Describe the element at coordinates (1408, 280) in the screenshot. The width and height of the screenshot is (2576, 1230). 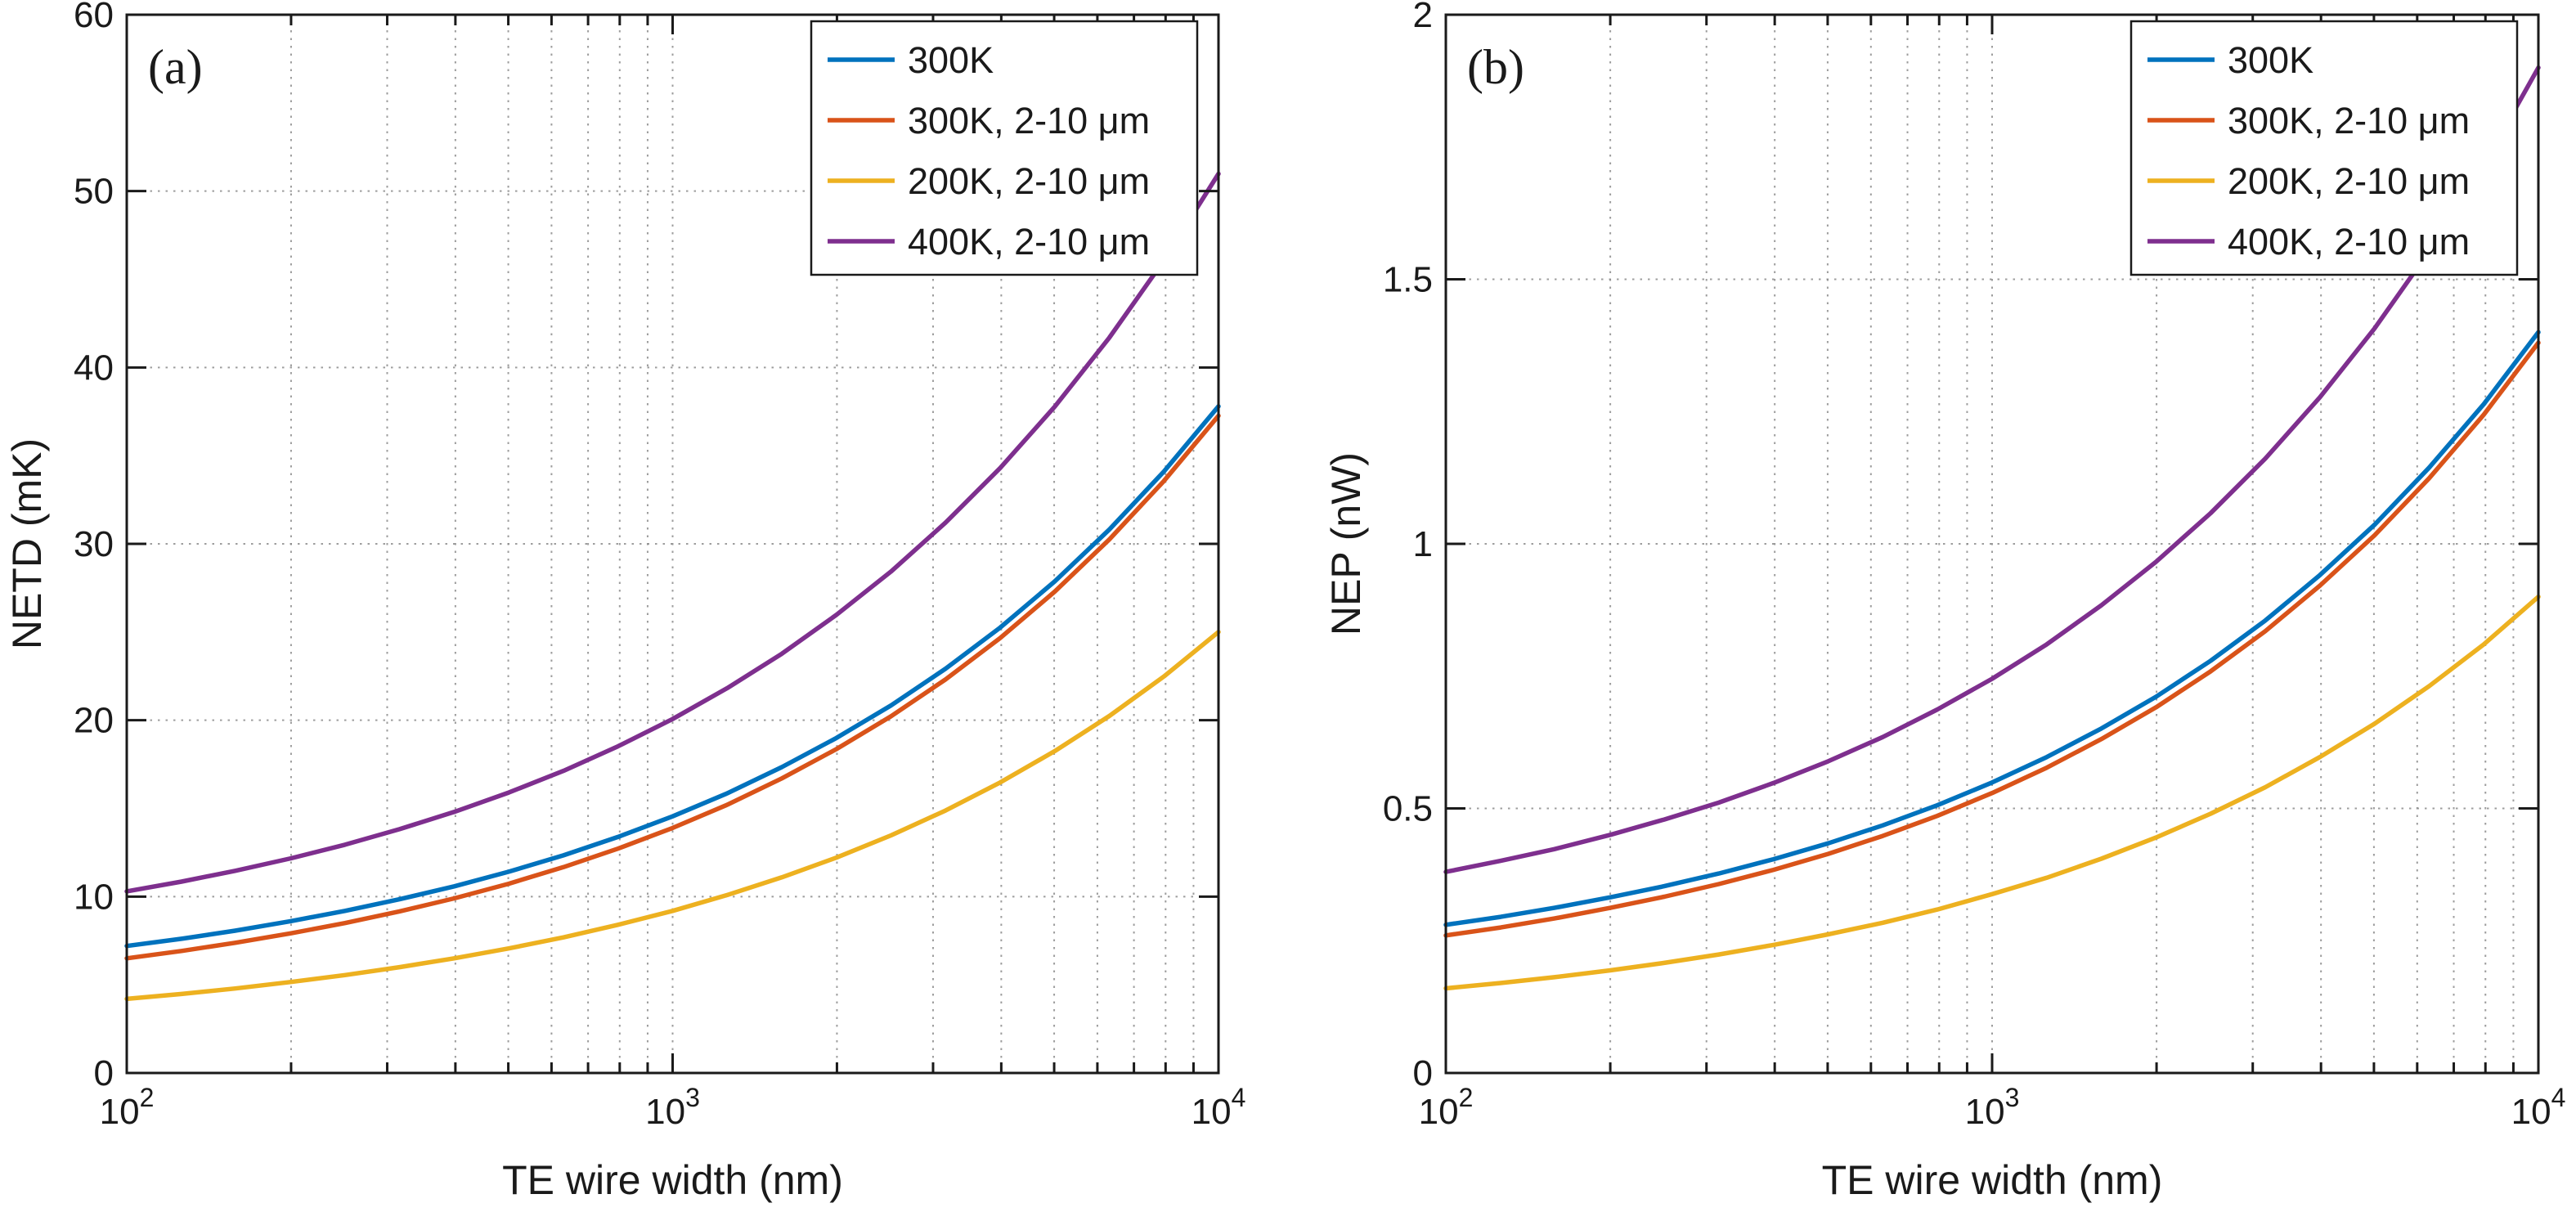
I see `y-tick-label: 1.5` at that location.